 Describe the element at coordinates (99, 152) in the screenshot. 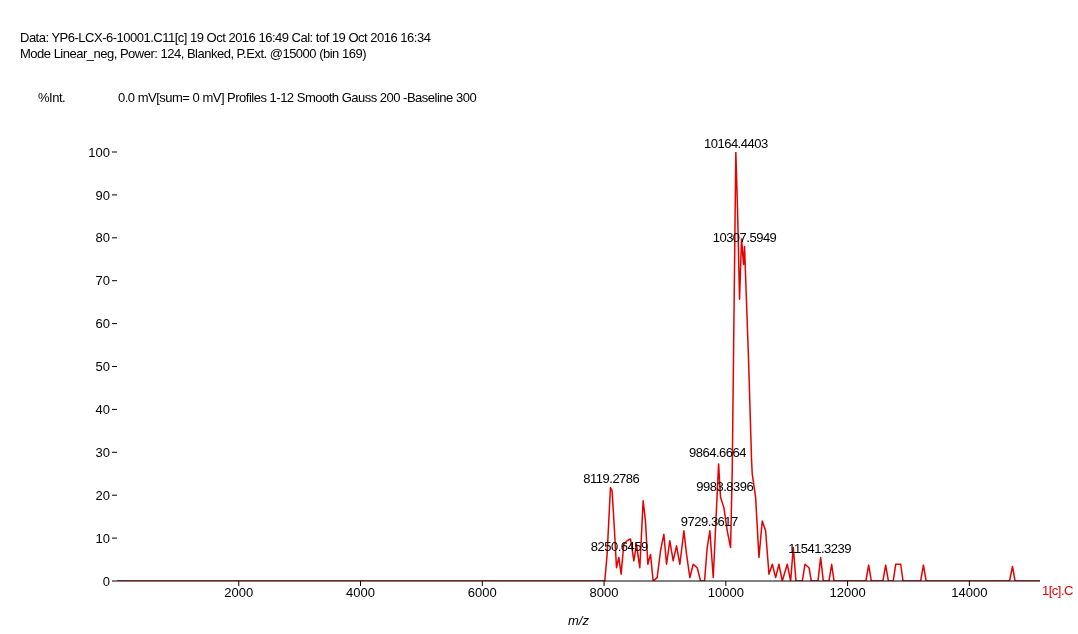

I see `y-tick-label: 100` at that location.